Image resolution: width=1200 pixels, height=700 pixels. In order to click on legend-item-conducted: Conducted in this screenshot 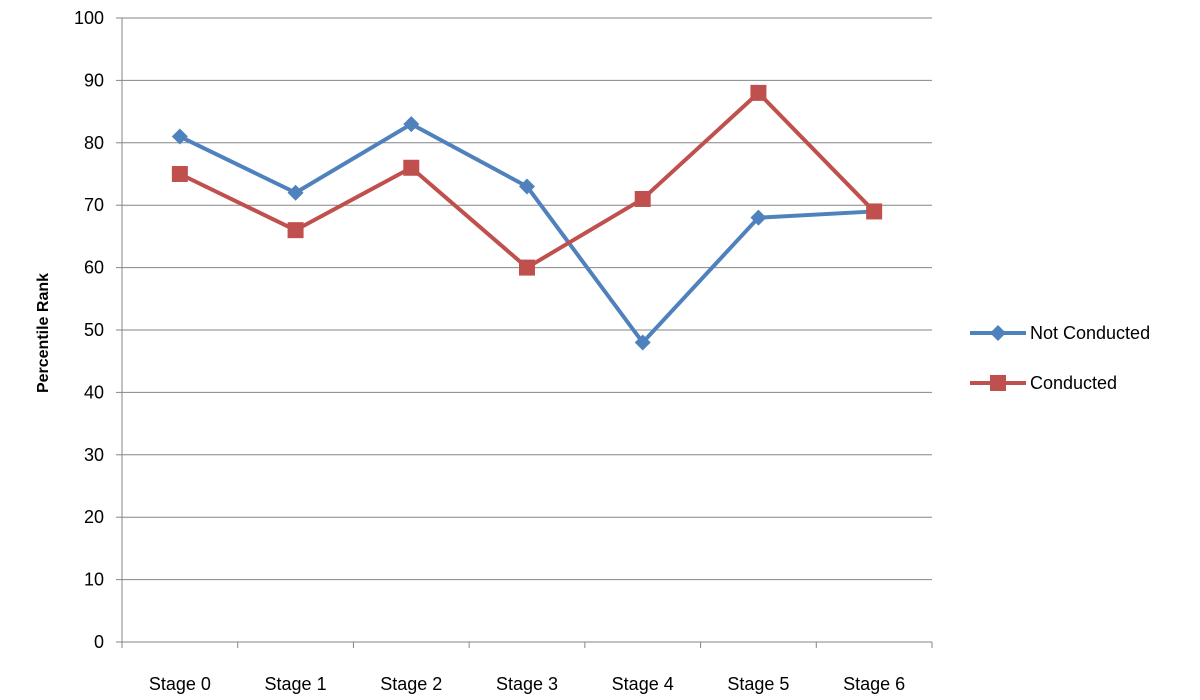, I will do `click(1043, 383)`.